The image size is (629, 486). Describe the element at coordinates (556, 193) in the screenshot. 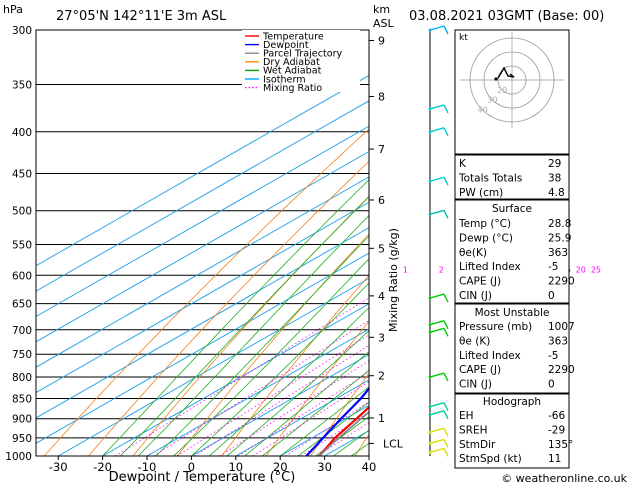

I see `table-row-value: 4.8` at that location.